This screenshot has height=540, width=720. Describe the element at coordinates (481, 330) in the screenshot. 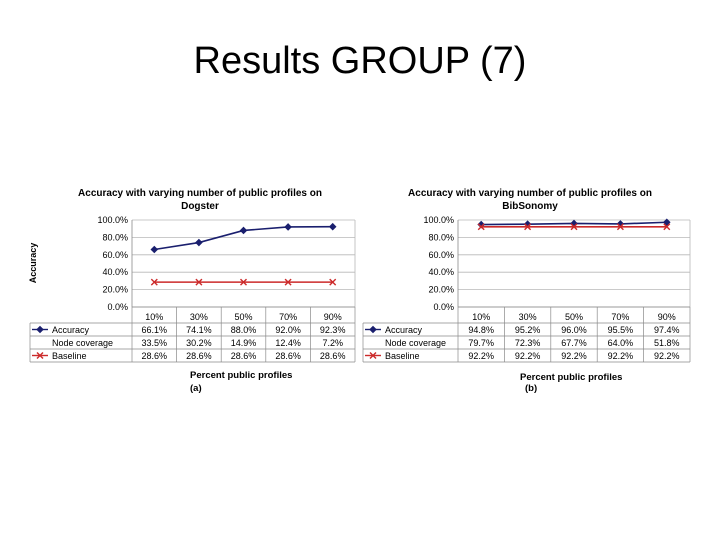

I see `table-cell: 94.8%` at that location.